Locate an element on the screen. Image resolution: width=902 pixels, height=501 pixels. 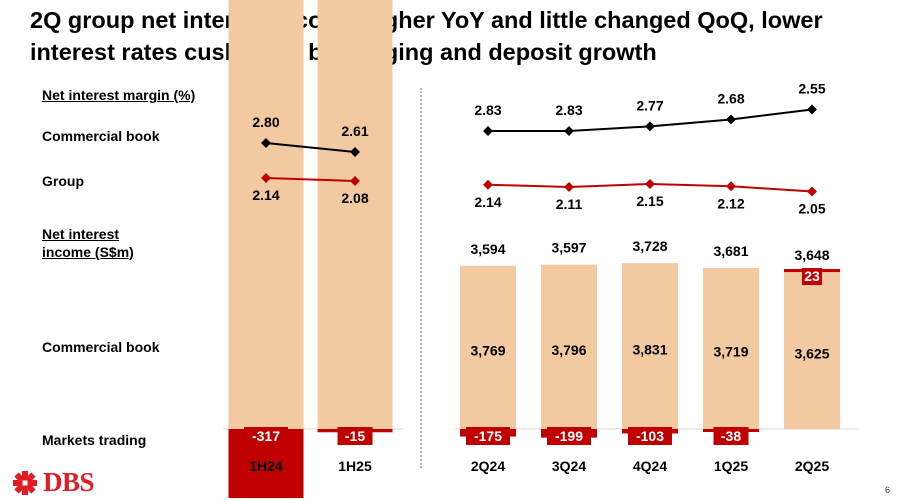
commercial-book-nim-label: 2.61 is located at coordinates (354, 131).